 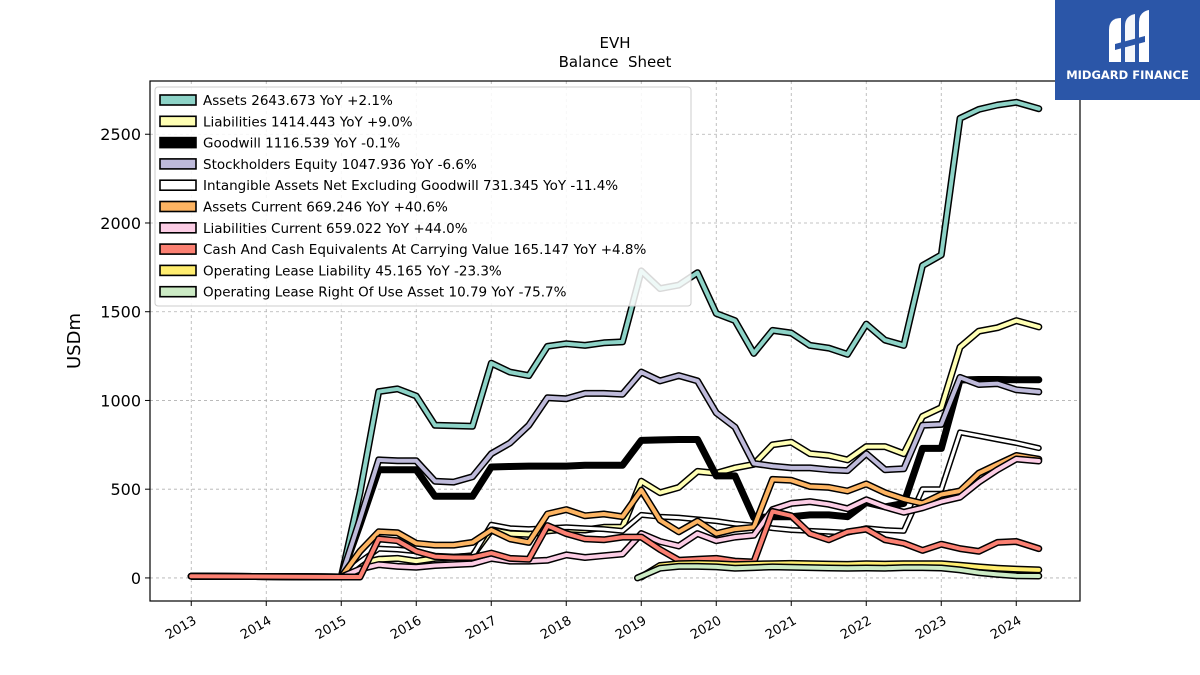 I want to click on legend-label: Assets Current 669.246 YoY +40.6%, so click(x=325, y=208).